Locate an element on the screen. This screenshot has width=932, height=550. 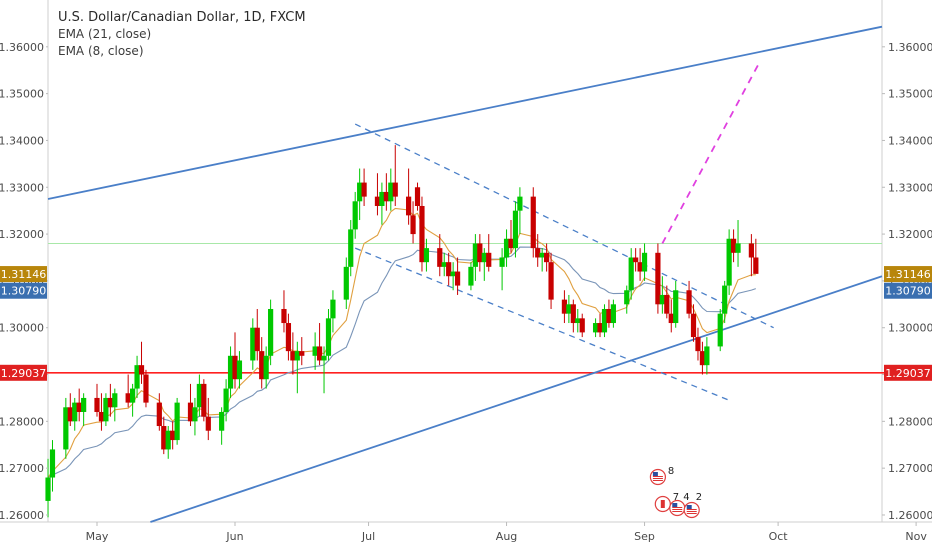
ca-flag-icon is located at coordinates (662, 504).